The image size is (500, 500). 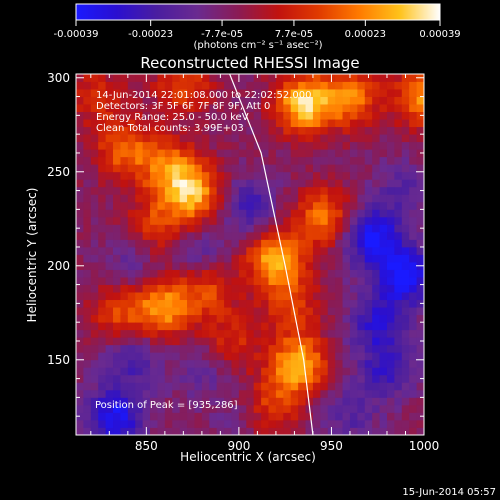 I want to click on y-axis-label: Heliocentric Y (arcsec), so click(x=32, y=255).